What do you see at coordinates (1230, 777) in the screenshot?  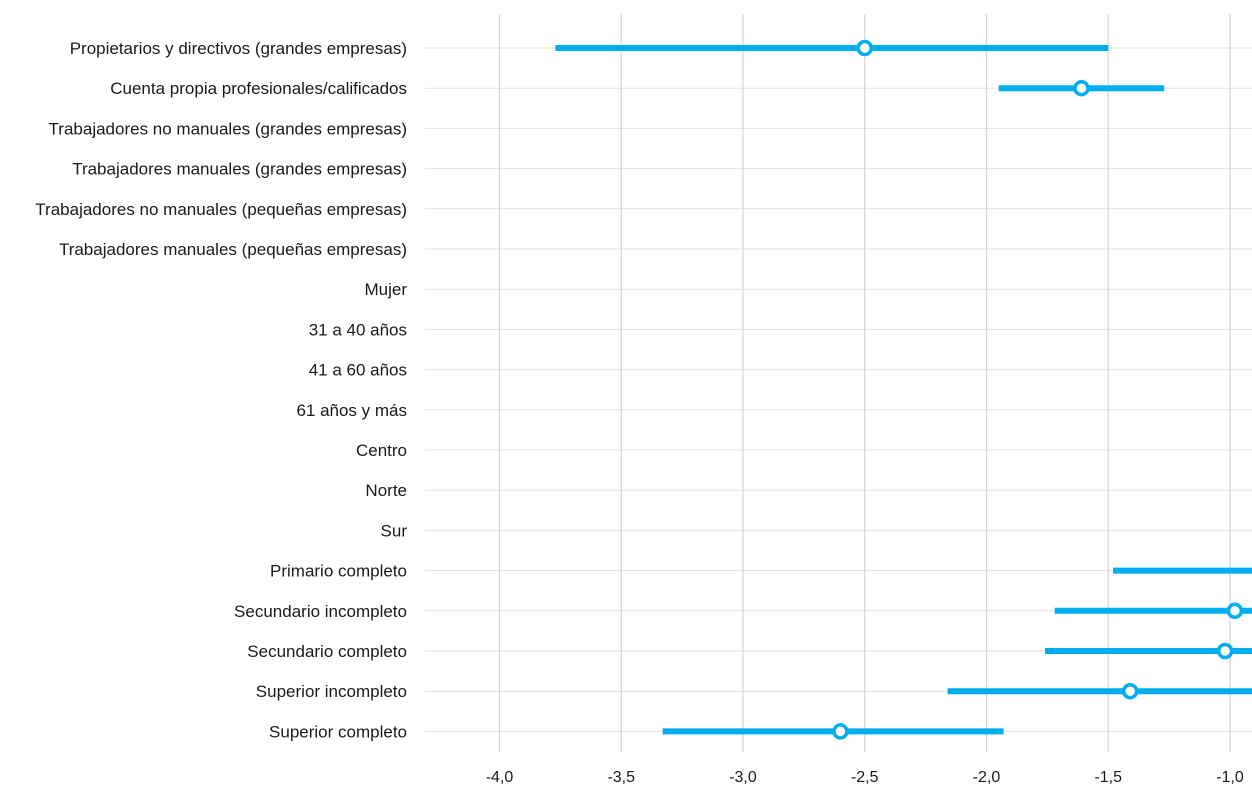 I see `x-tick-label: -1,0` at bounding box center [1230, 777].